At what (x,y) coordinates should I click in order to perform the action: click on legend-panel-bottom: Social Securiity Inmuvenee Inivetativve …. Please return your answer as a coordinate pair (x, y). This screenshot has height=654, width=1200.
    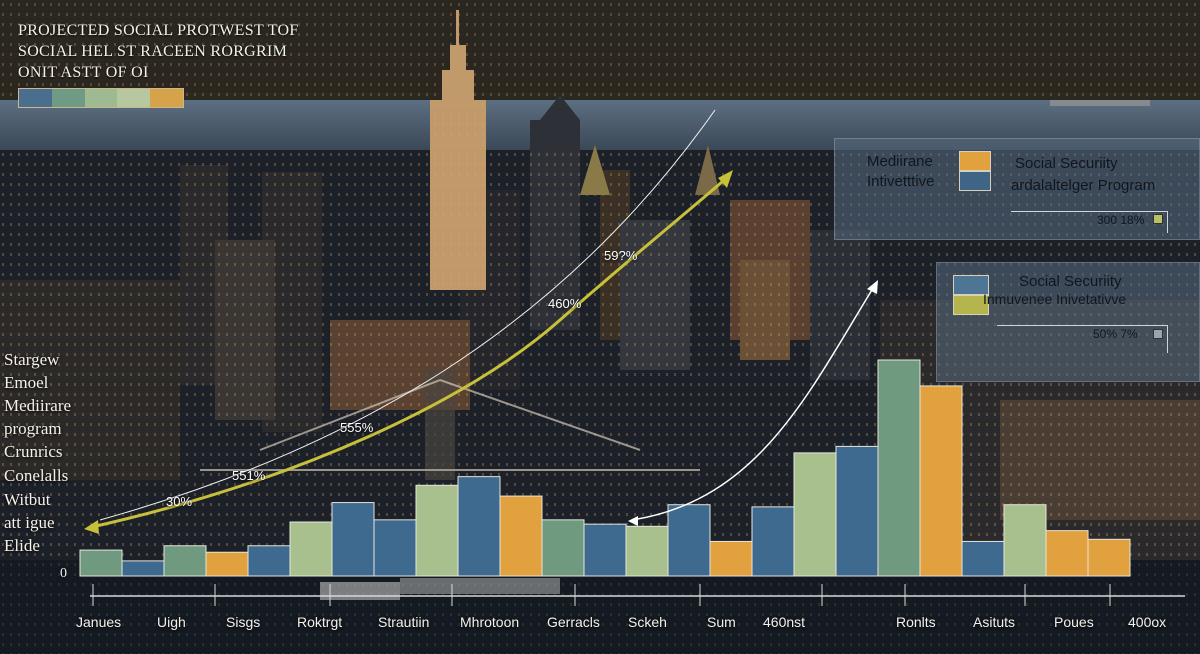
    Looking at the image, I should click on (1068, 322).